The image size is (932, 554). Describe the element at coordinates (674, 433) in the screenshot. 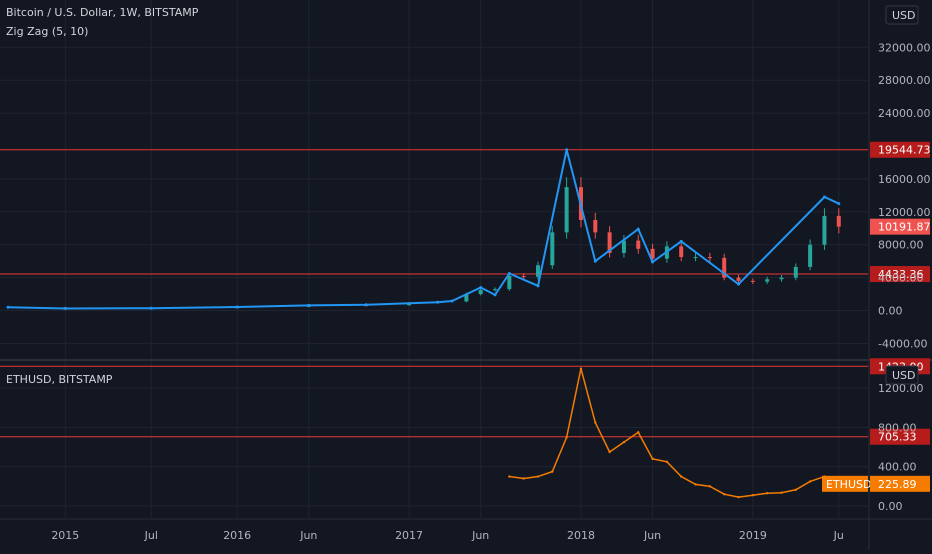

I see `eth-line` at that location.